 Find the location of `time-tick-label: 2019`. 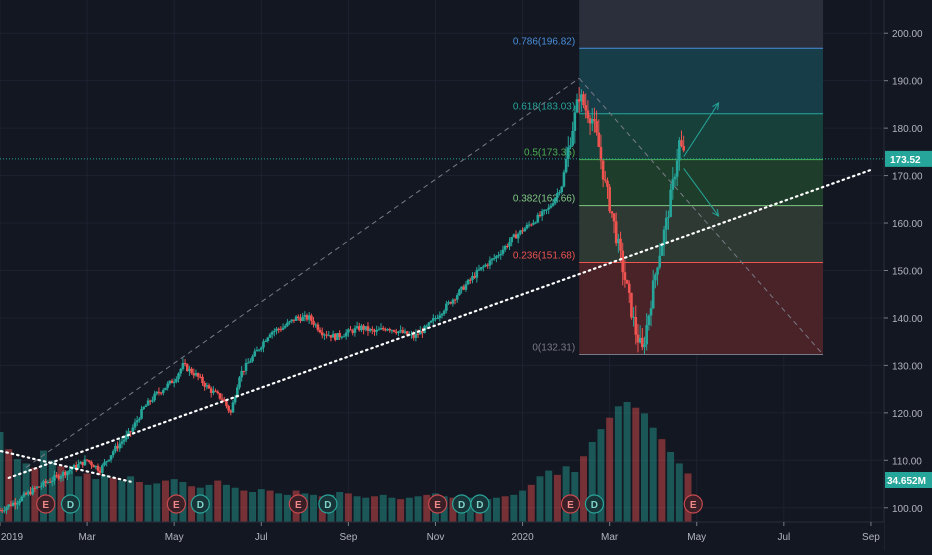

time-tick-label: 2019 is located at coordinates (12, 537).